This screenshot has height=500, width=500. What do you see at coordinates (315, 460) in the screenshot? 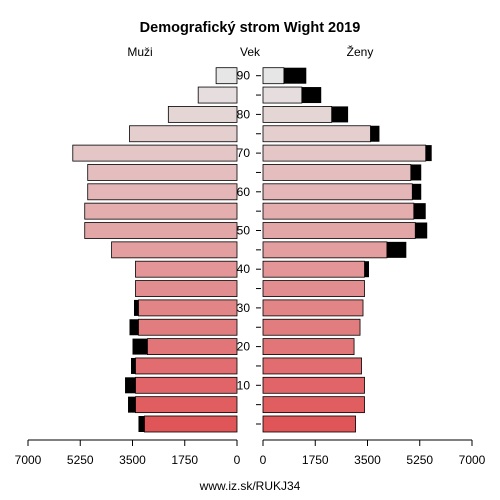
I see `x-tick-label-right: 1750` at bounding box center [315, 460].